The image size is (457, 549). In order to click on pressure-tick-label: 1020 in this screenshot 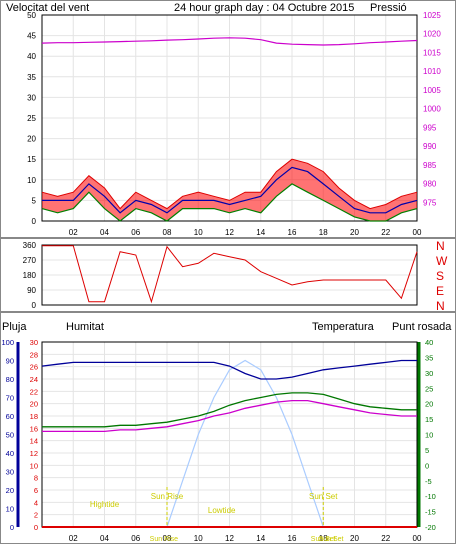, I will do `click(432, 34)`.